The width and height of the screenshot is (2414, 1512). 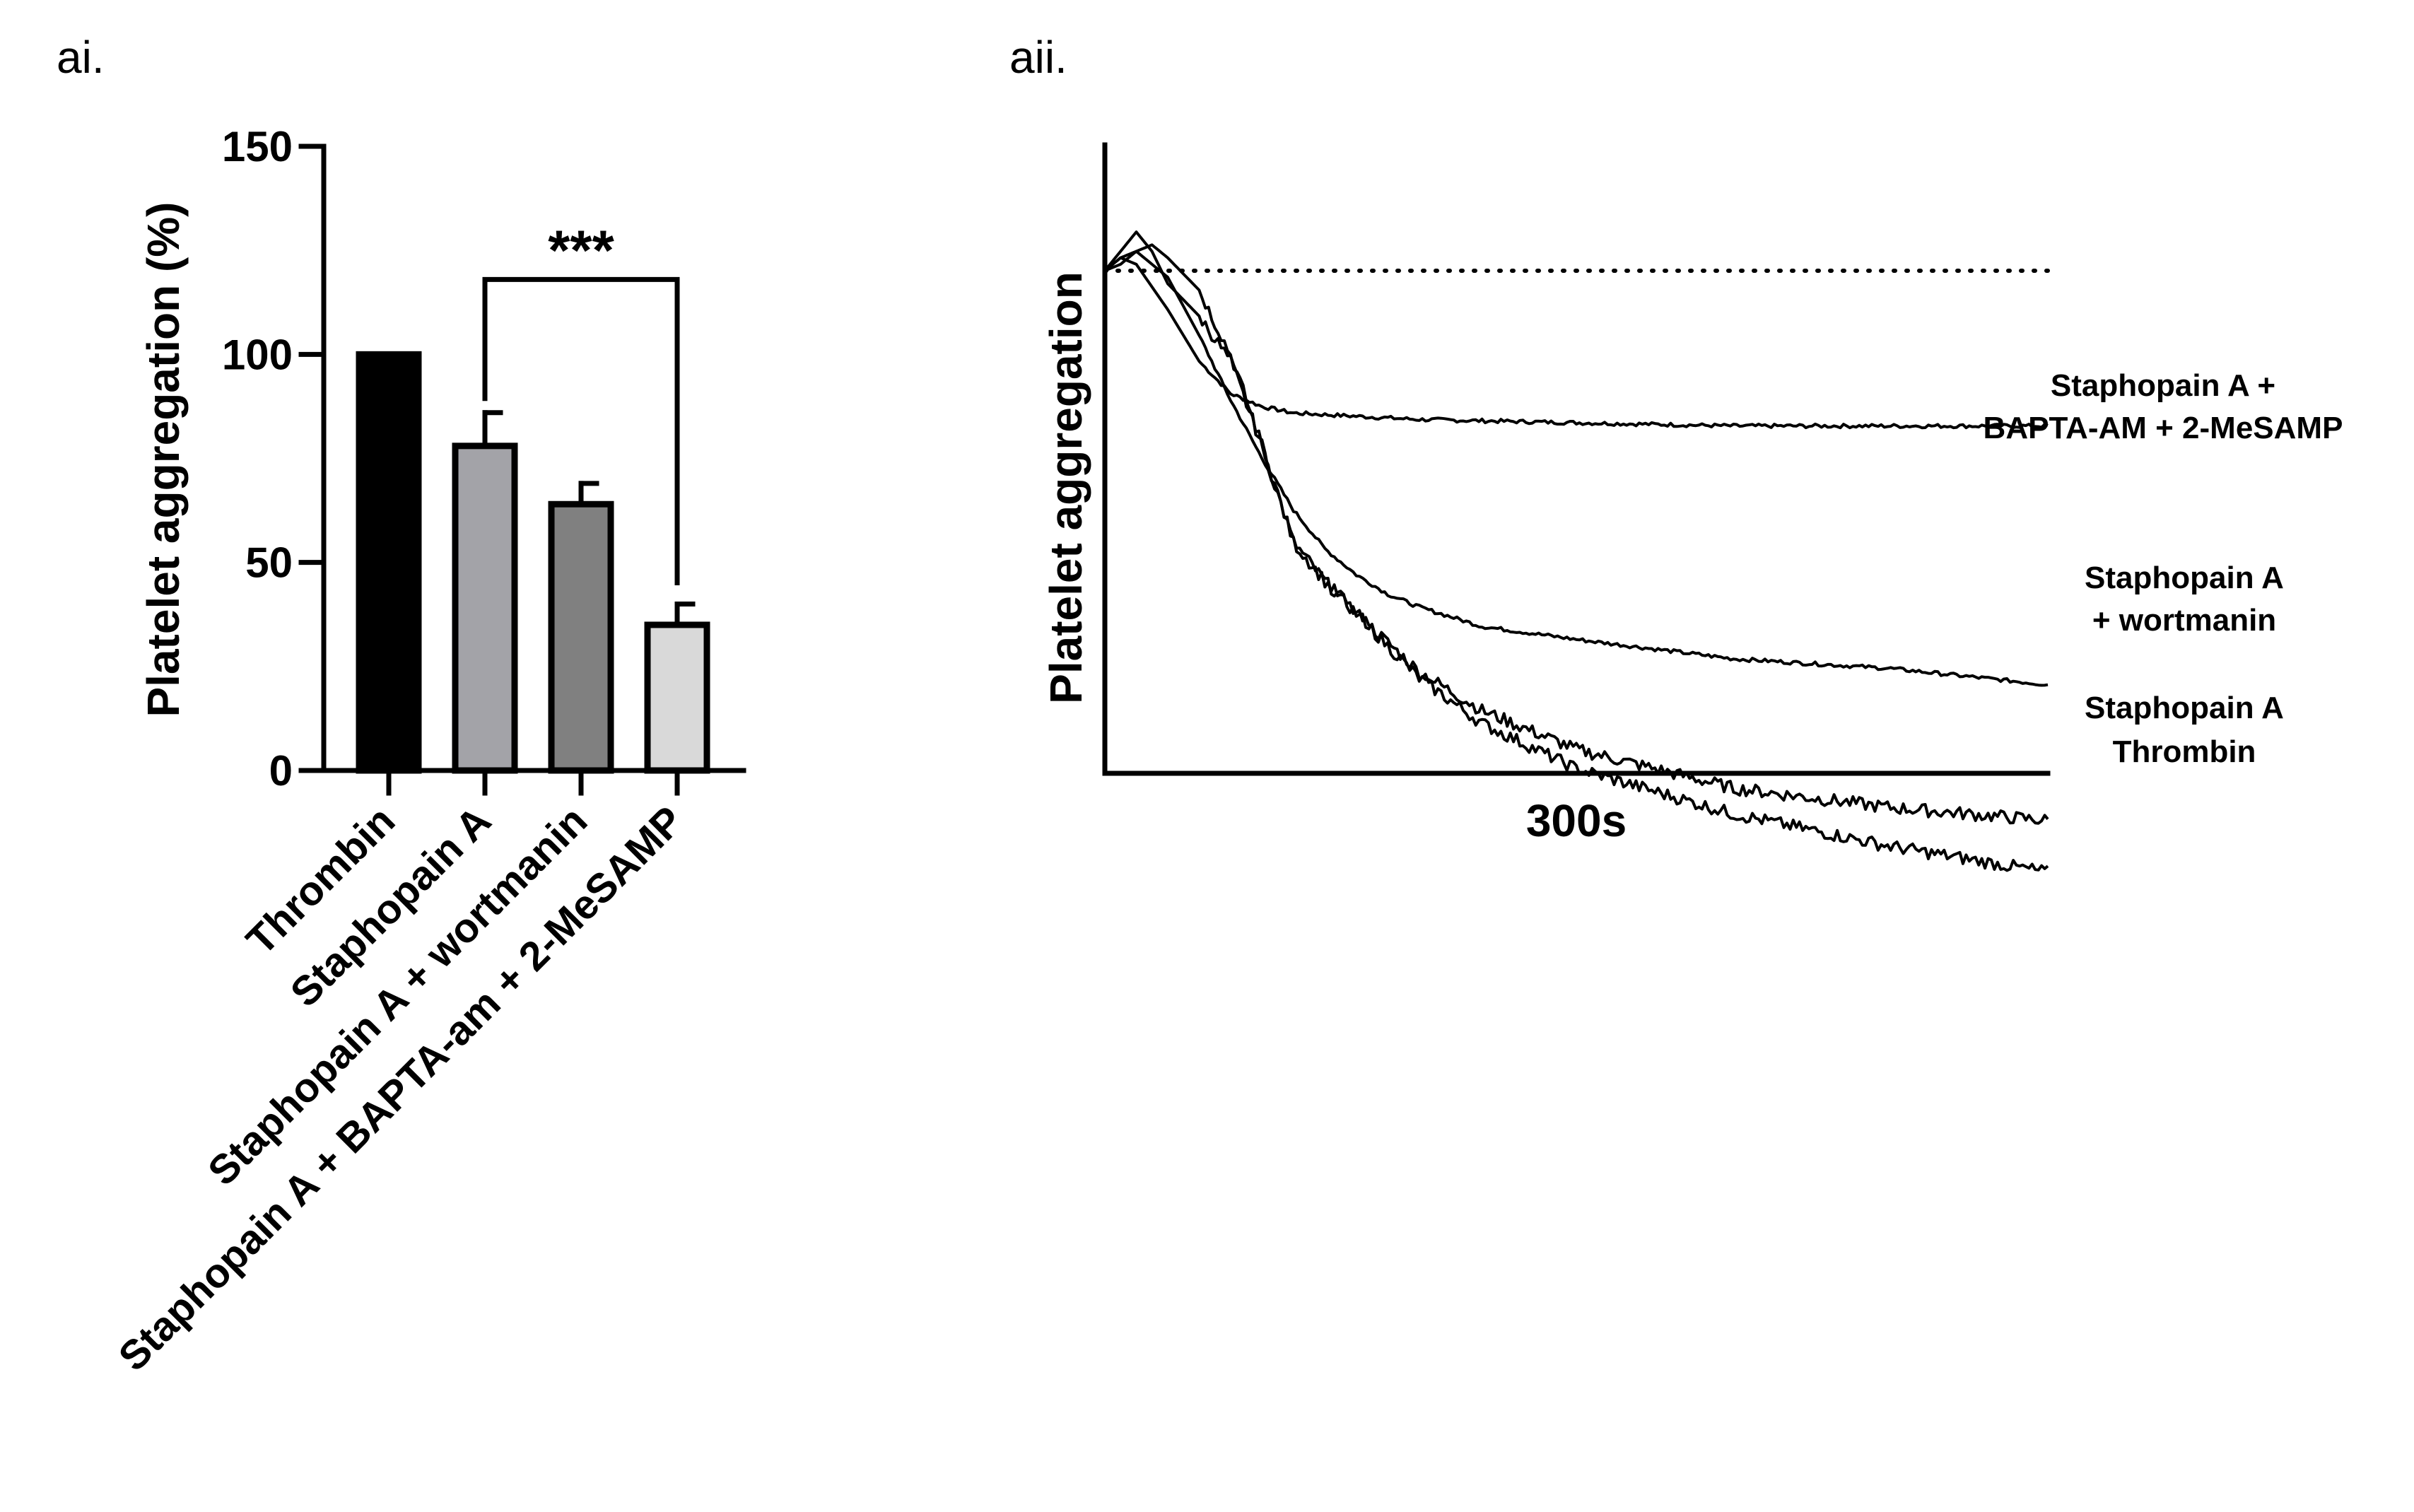 What do you see at coordinates (1066, 488) in the screenshot?
I see `y-axis-title: Platelet aggregation` at bounding box center [1066, 488].